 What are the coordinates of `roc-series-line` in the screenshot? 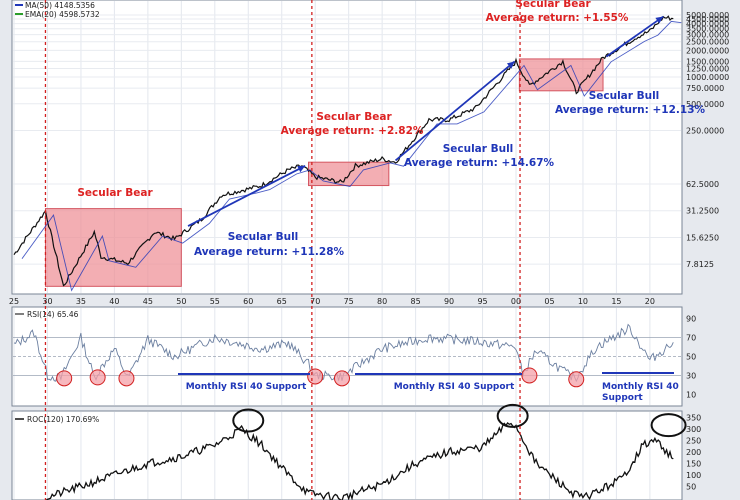 It's located at (359, 461).